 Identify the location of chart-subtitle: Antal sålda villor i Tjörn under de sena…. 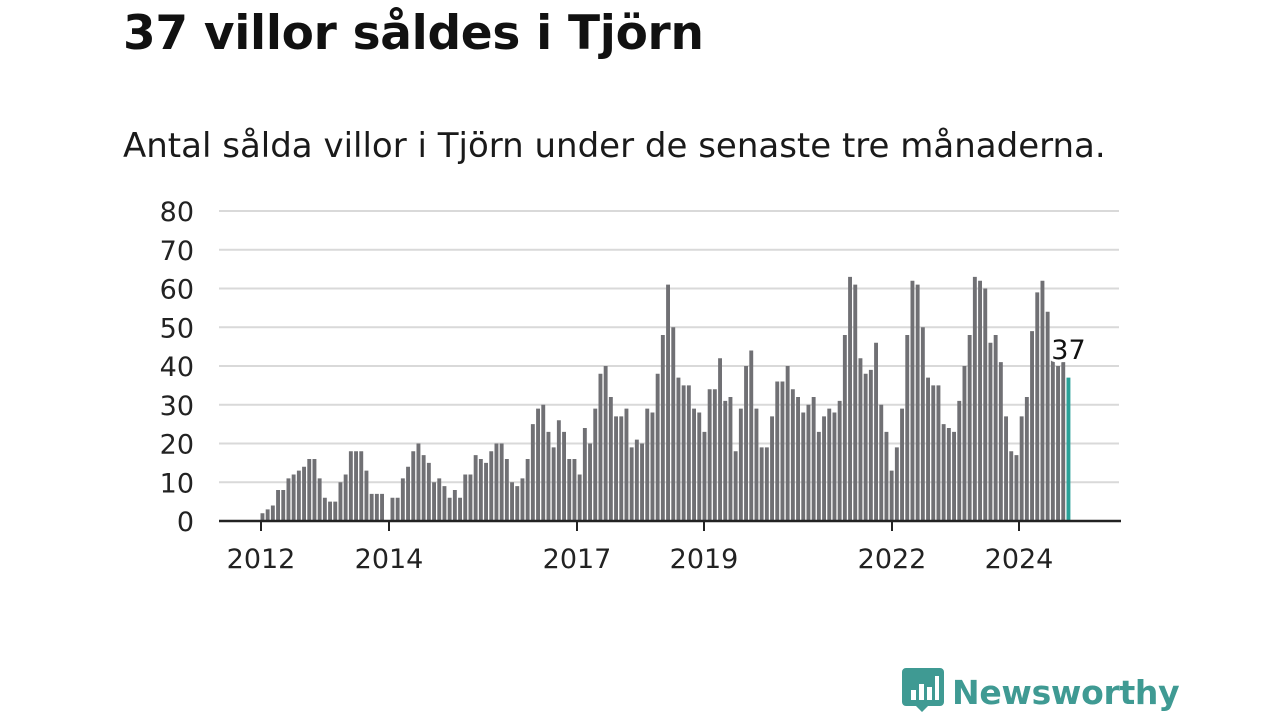
(614, 146).